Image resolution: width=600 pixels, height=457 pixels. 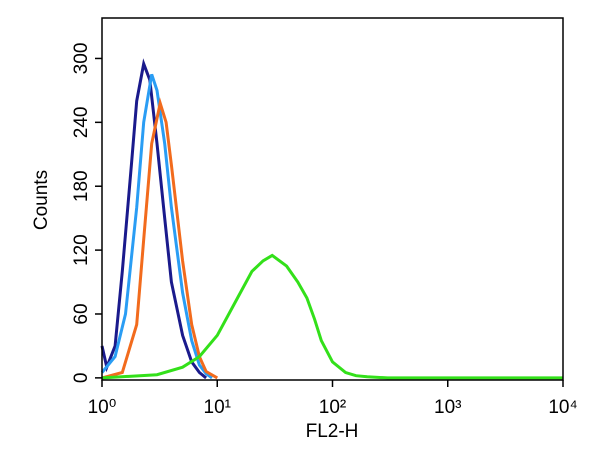 What do you see at coordinates (217, 407) in the screenshot?
I see `x-tick-label: 10¹` at bounding box center [217, 407].